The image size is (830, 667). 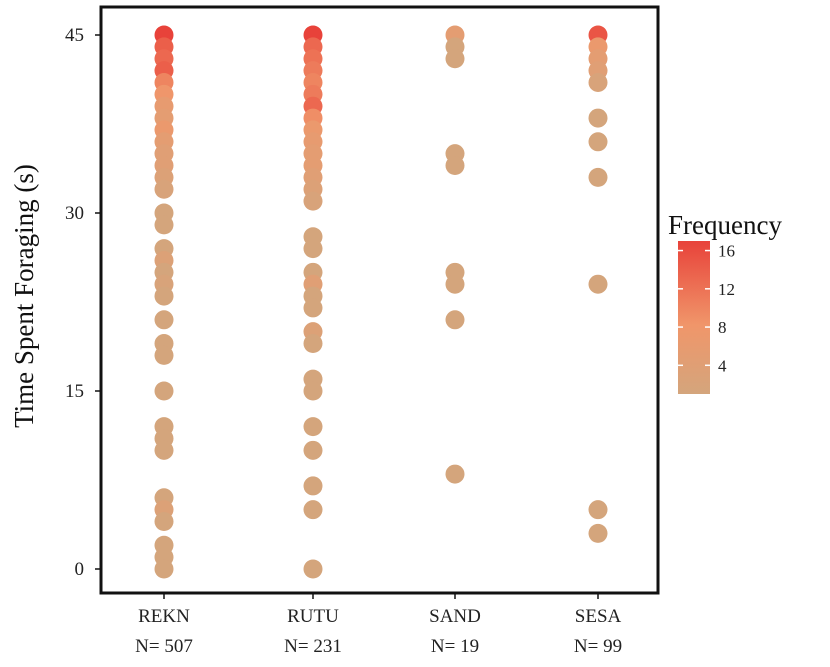 I want to click on x-category-label: SESA, so click(x=598, y=616).